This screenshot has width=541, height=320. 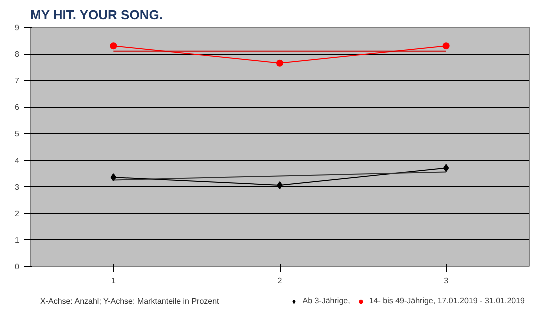 What do you see at coordinates (447, 281) in the screenshot?
I see `x-tick-label: 3` at bounding box center [447, 281].